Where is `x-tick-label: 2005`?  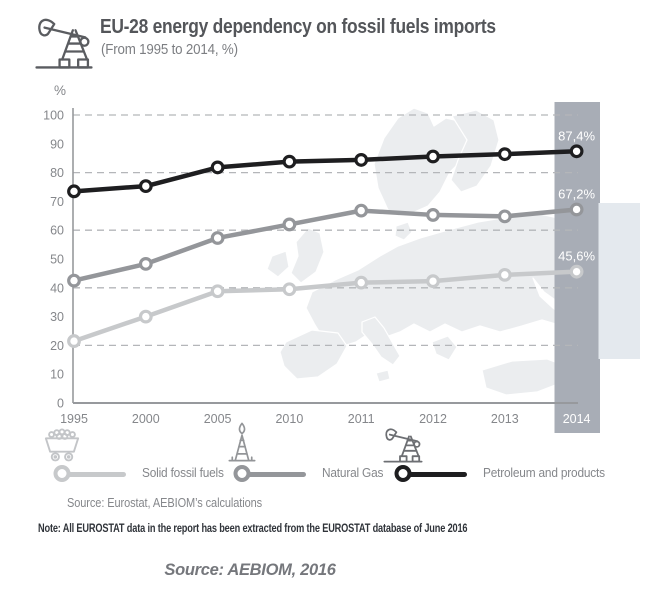
x-tick-label: 2005 is located at coordinates (218, 419).